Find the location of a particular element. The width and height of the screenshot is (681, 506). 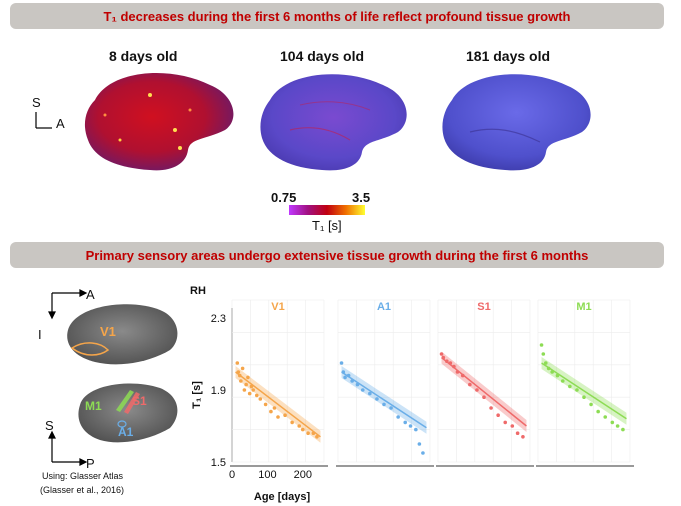

colorbar-max: 3.5 is located at coordinates (361, 197).